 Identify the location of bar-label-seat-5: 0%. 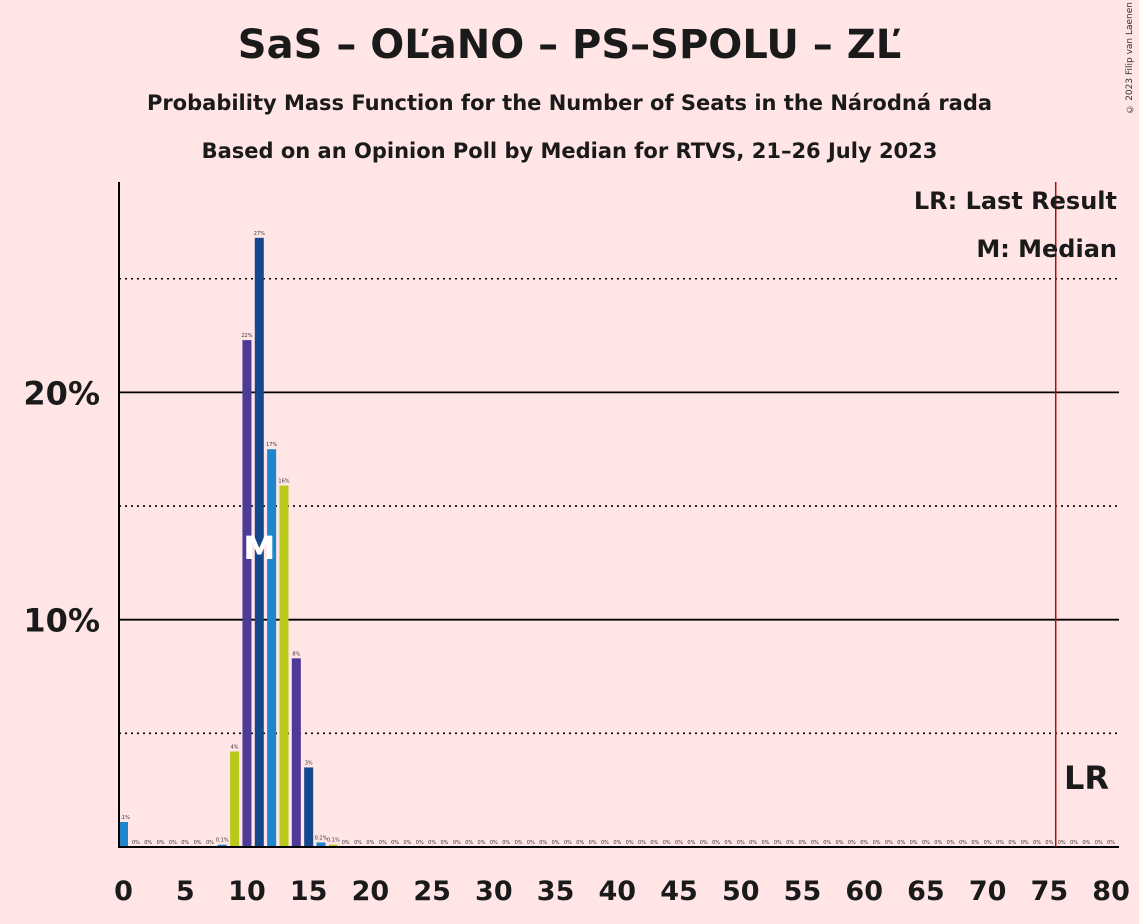
(185, 843).